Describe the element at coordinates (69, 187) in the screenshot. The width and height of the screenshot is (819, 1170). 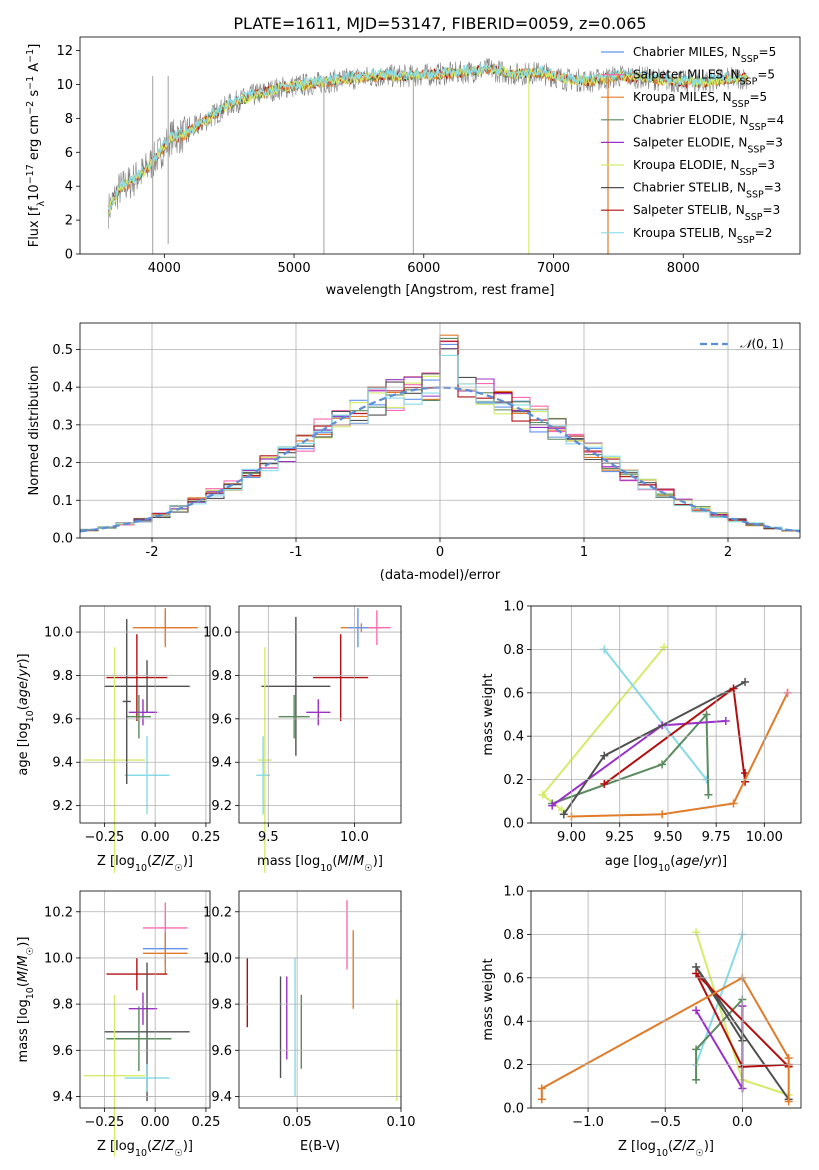
I see `y-tick-label: 4` at that location.